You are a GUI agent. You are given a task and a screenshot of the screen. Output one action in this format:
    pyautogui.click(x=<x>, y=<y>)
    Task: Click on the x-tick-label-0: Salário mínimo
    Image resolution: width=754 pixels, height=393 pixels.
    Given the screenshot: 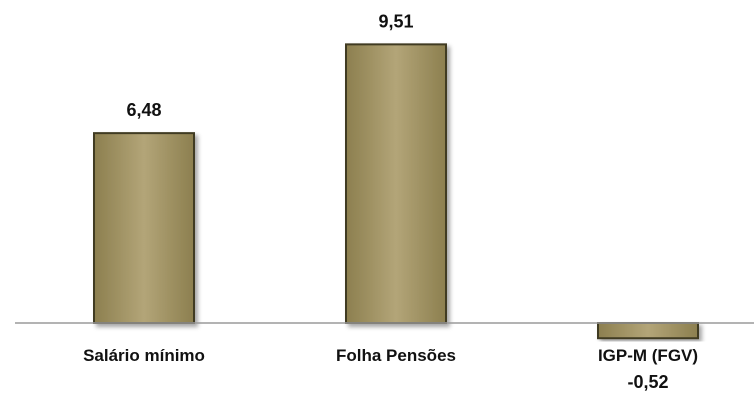 What is the action you would take?
    pyautogui.click(x=144, y=355)
    